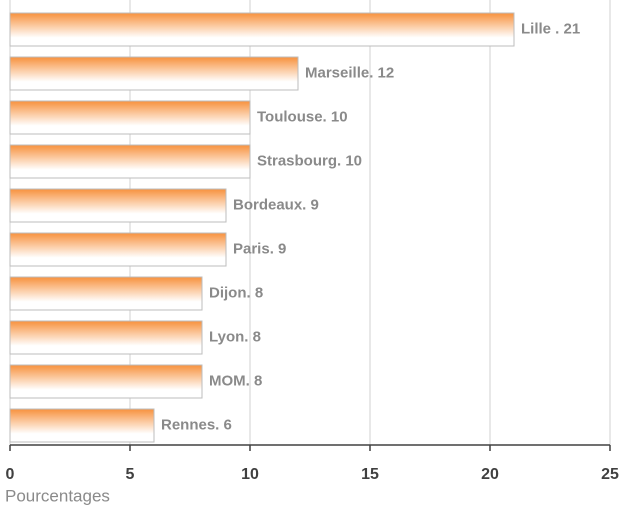 Image resolution: width=622 pixels, height=509 pixels. Describe the element at coordinates (10, 474) in the screenshot. I see `x-tick-label: 0` at that location.